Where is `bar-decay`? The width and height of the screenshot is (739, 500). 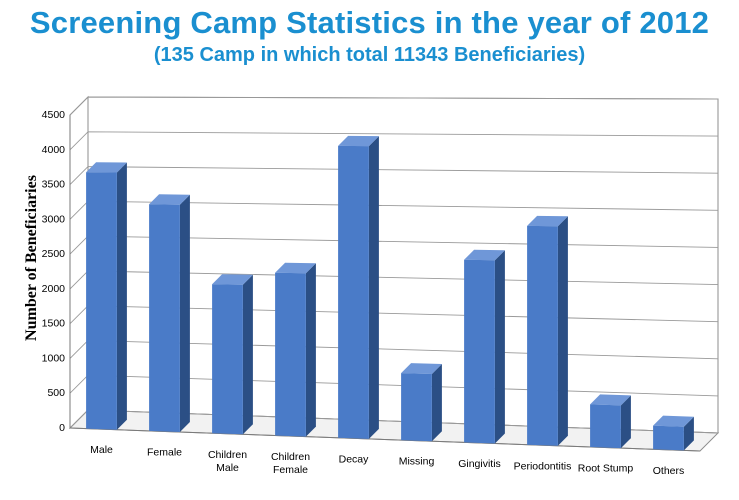 bar-decay is located at coordinates (358, 287).